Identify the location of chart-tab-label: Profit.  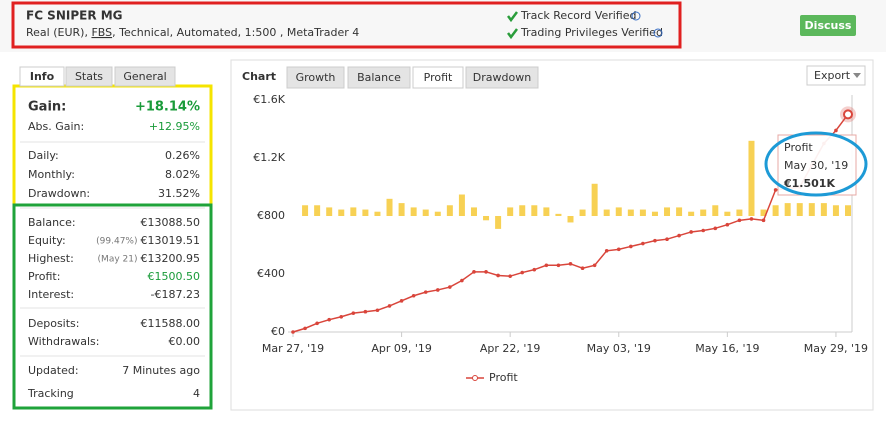
(438, 77).